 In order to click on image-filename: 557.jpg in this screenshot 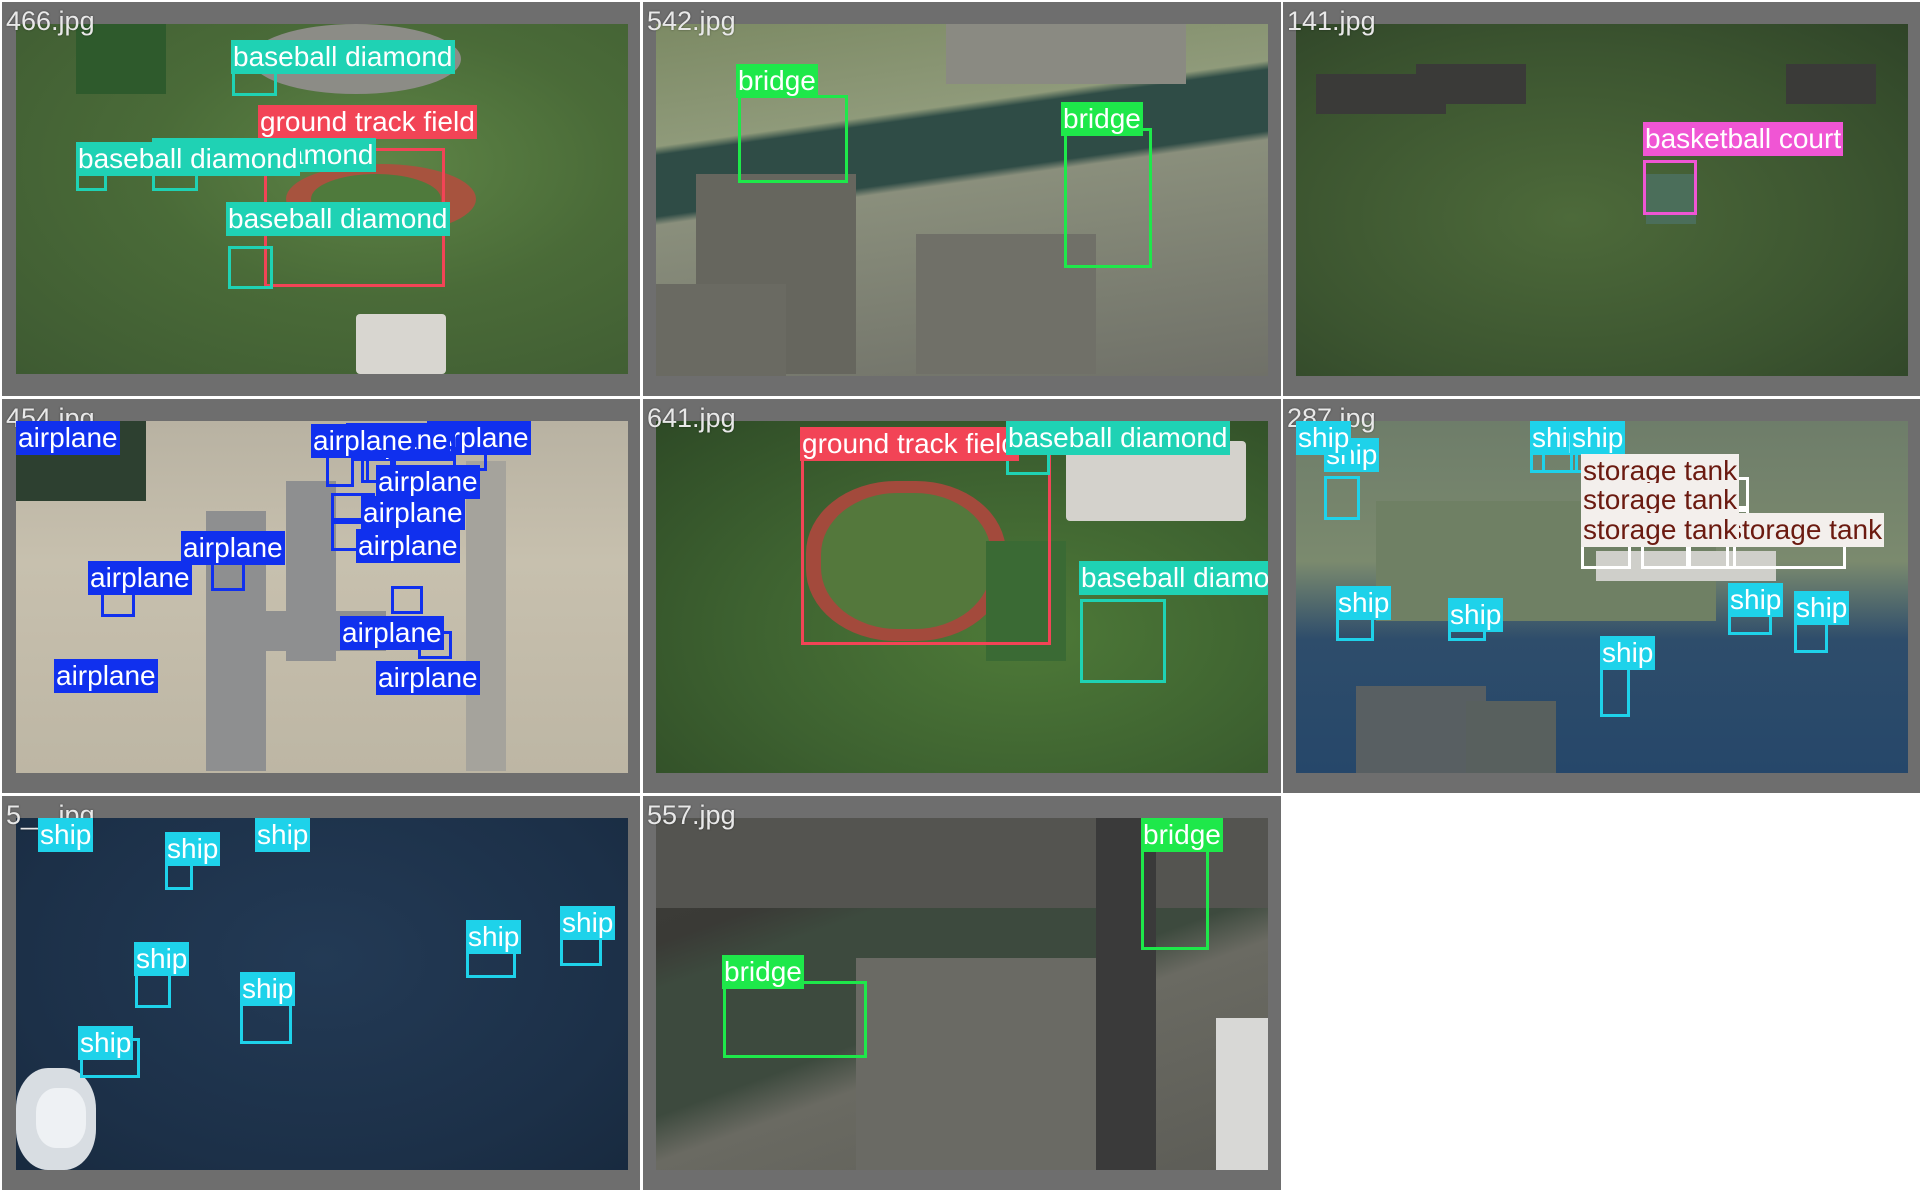, I will do `click(691, 815)`.